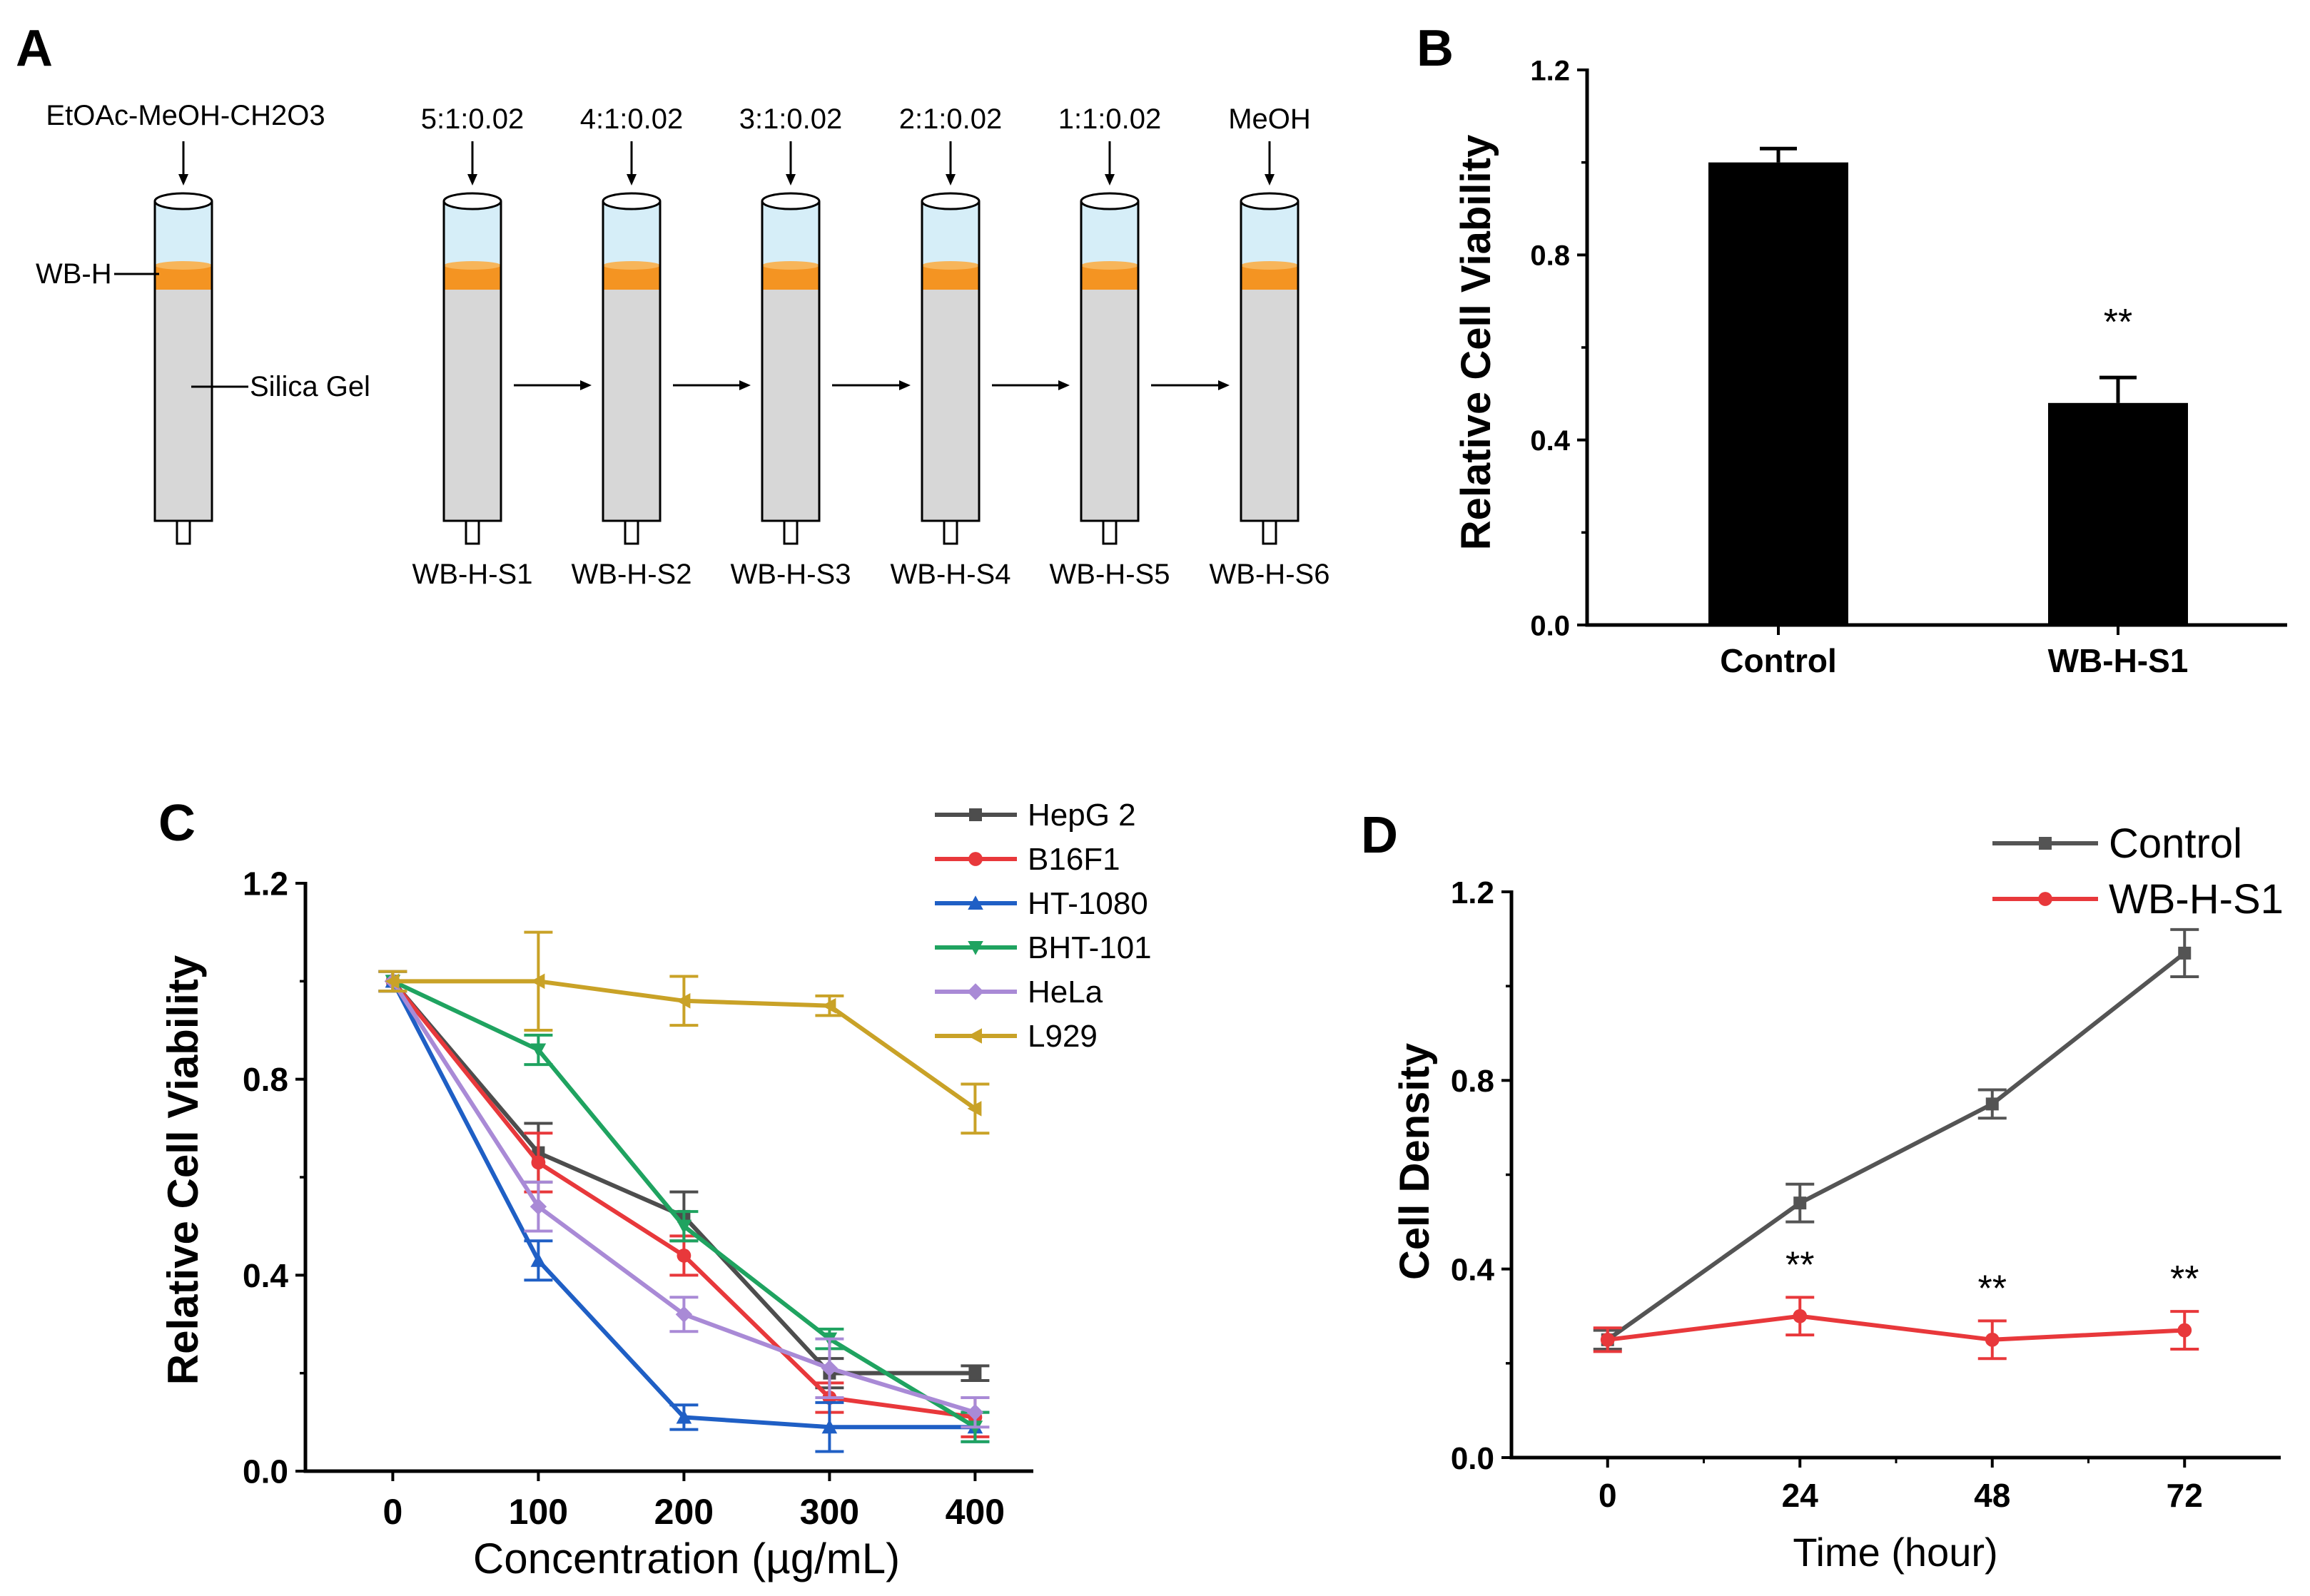 This screenshot has height=1596, width=2310. Describe the element at coordinates (1908, 367) in the screenshot. I see `chart-b: 0.0 0.4 0.8 1.2 Control WB-H-S1 **` at that location.